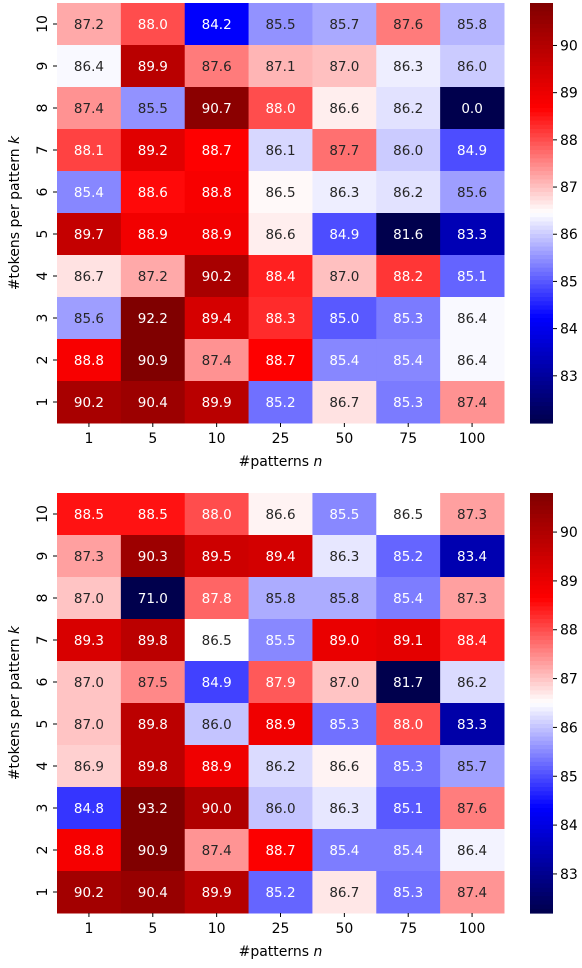 The width and height of the screenshot is (582, 968). Describe the element at coordinates (344, 641) in the screenshot. I see `cell-value-label: 89.0` at that location.